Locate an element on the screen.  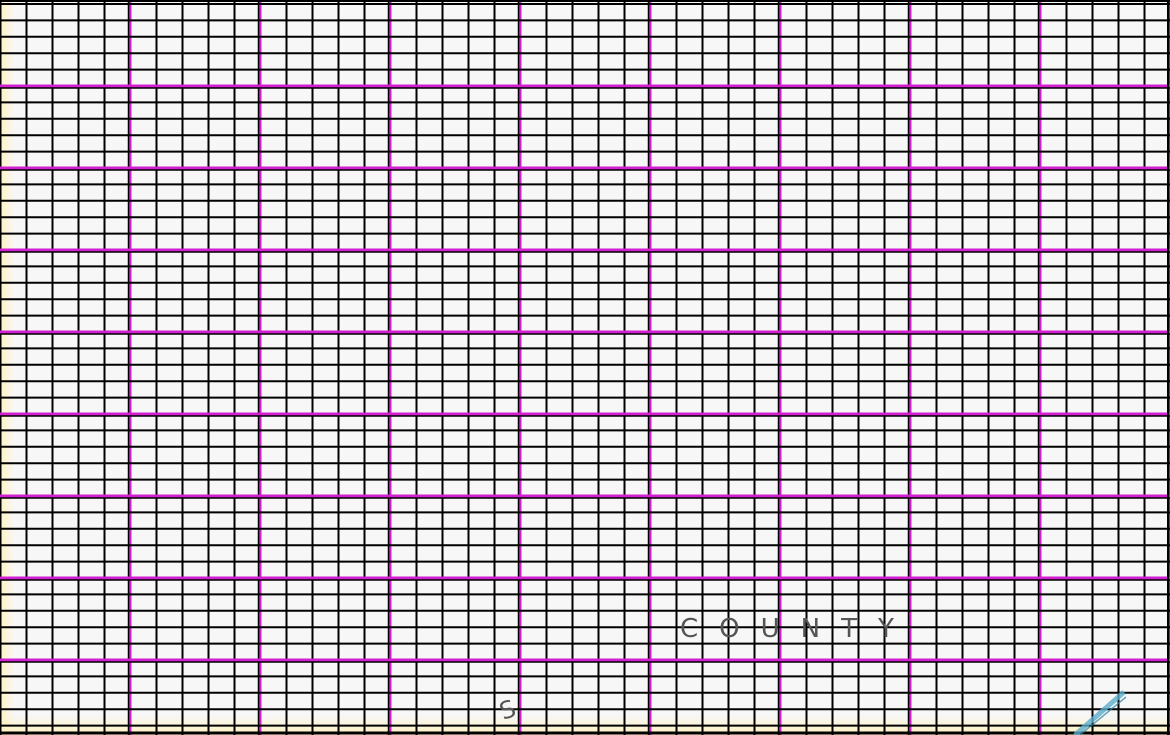
water-stream is located at coordinates (1099, 712).